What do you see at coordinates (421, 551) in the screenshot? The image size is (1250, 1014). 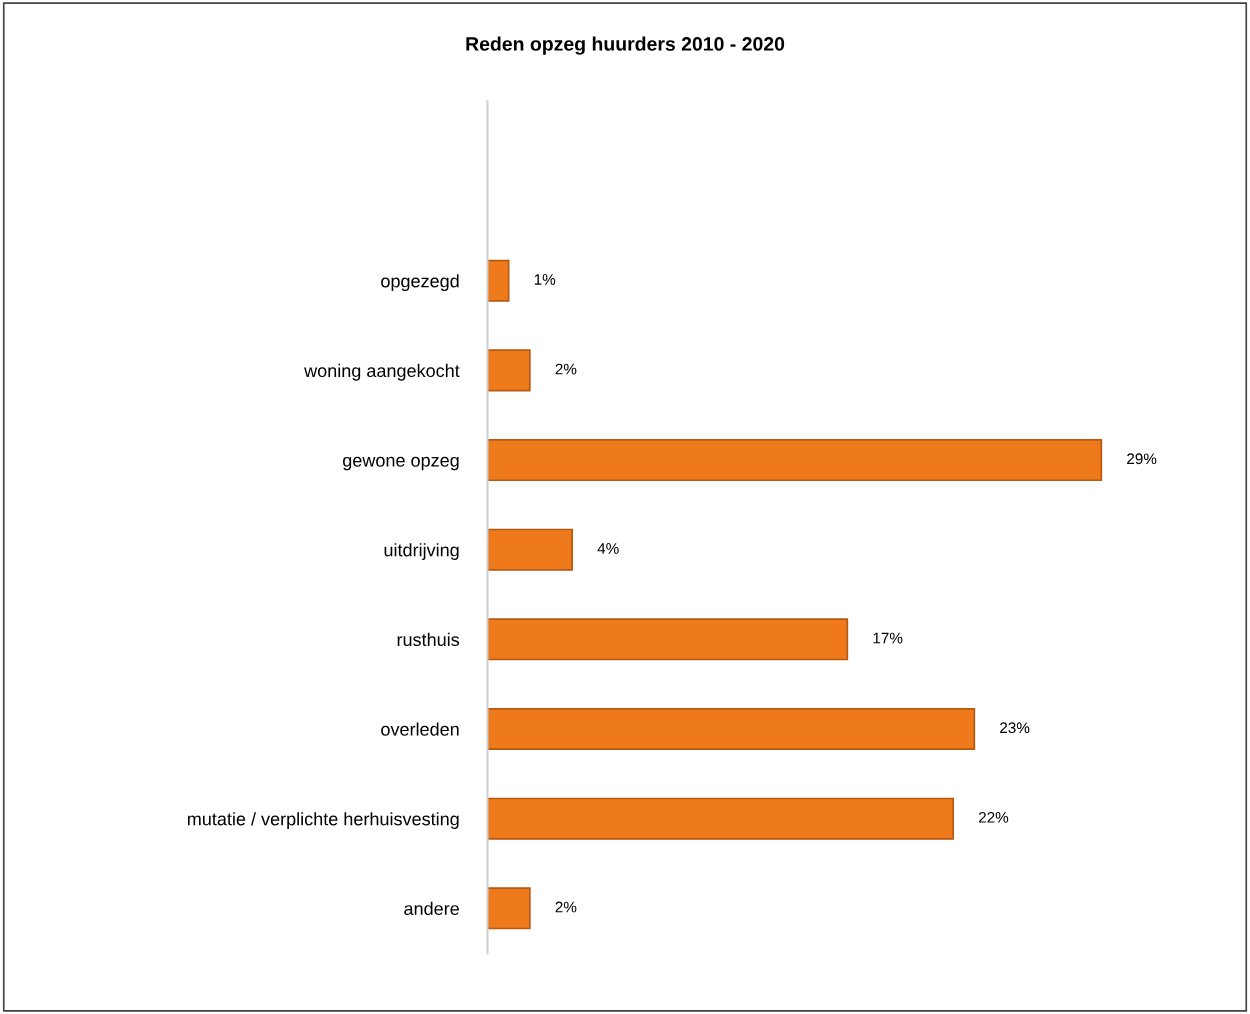 I see `y-tick-label: uitdrijving` at bounding box center [421, 551].